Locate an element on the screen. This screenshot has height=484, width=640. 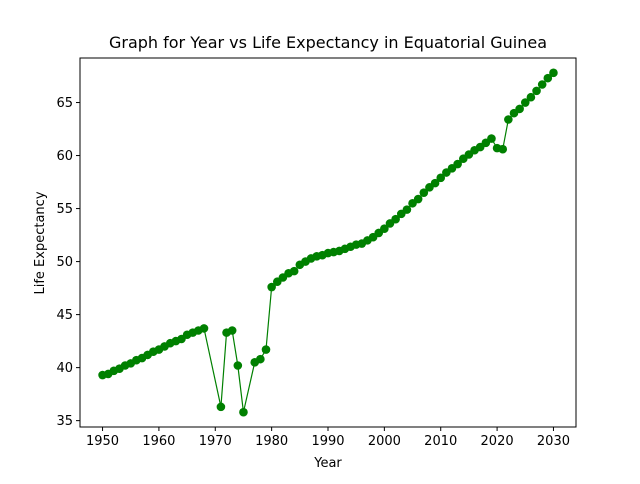
y-tick-label: 35 is located at coordinates (64, 421).